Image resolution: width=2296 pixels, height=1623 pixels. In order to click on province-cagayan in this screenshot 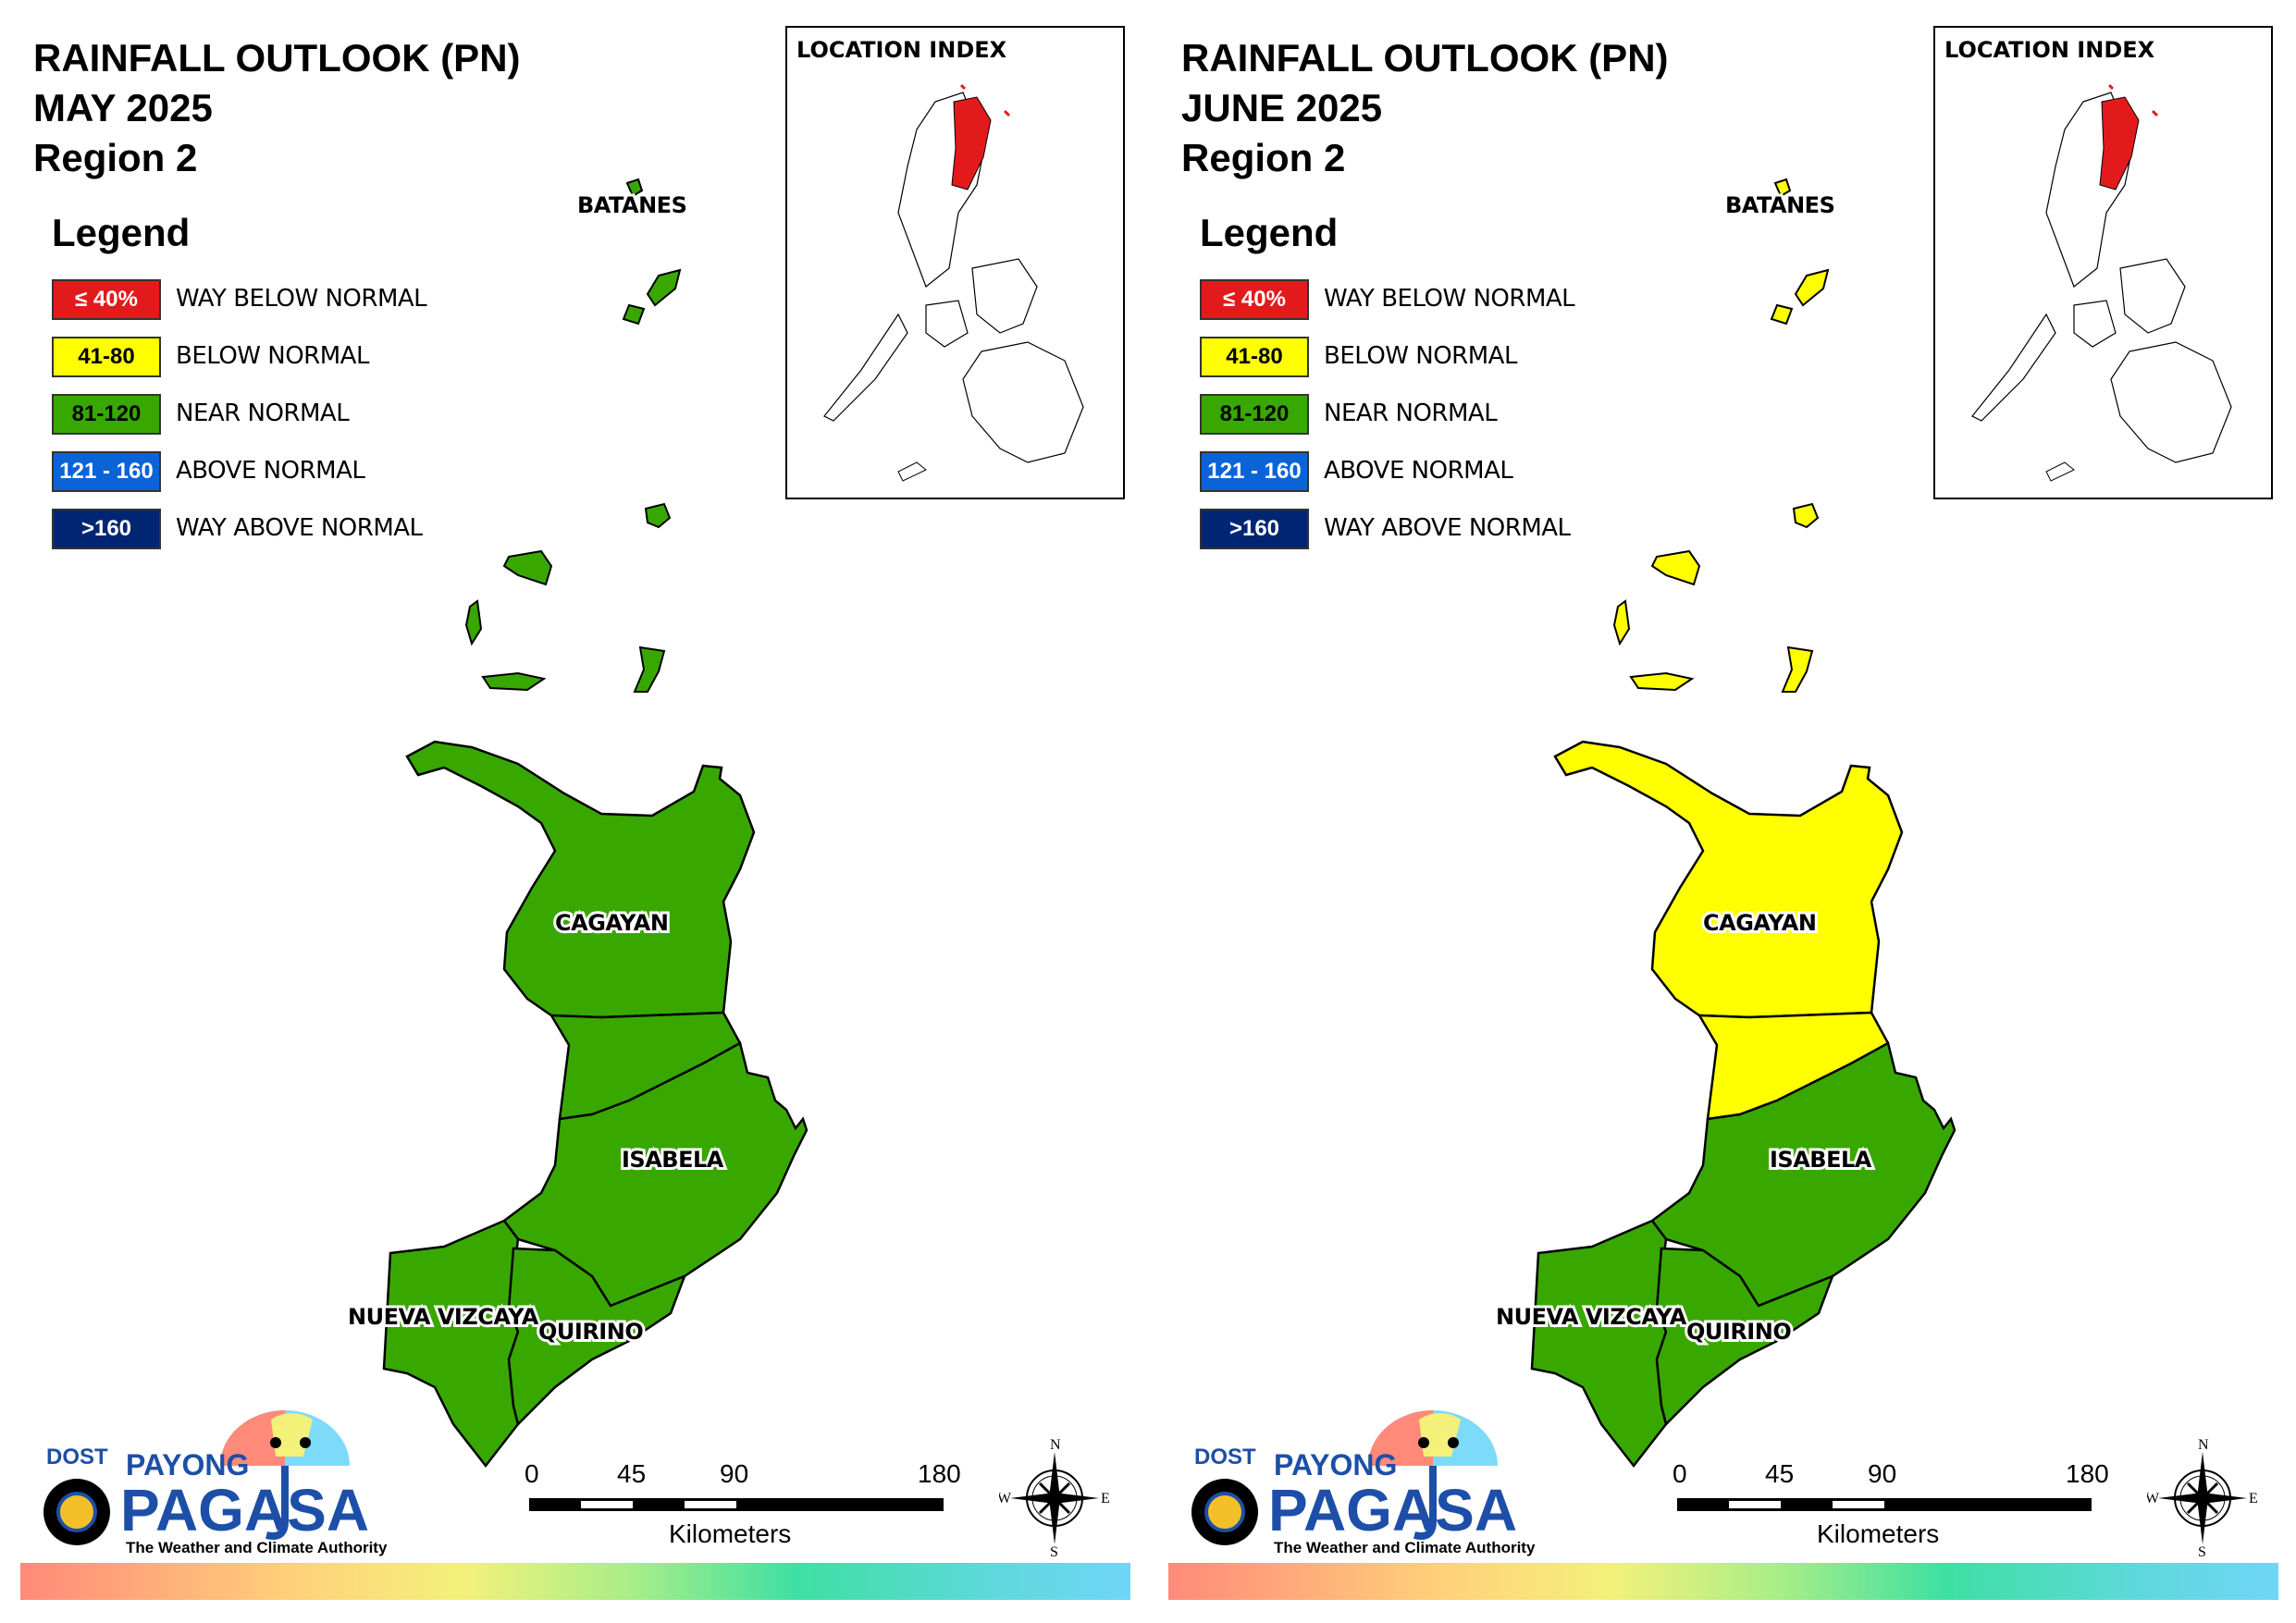, I will do `click(580, 879)`.